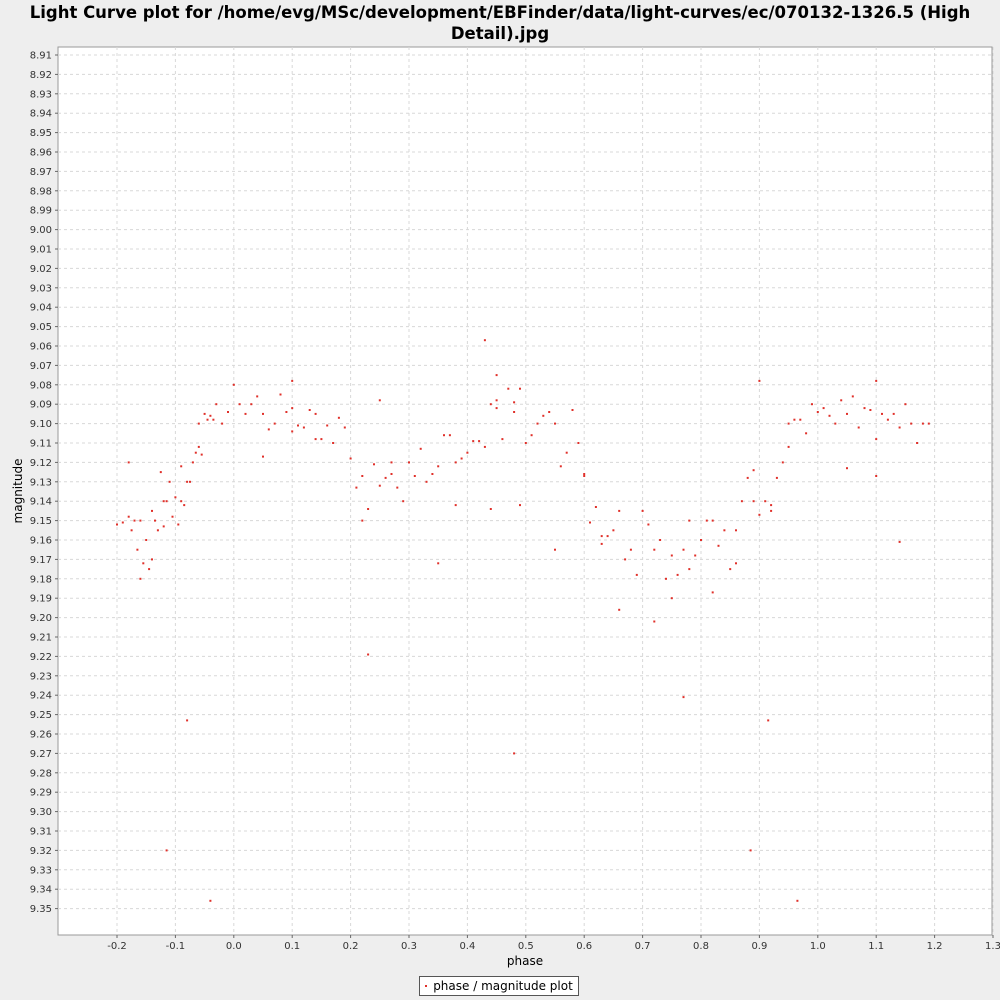 The width and height of the screenshot is (1000, 1000). Describe the element at coordinates (41, 405) in the screenshot. I see `y-tick-label: 9.09` at that location.